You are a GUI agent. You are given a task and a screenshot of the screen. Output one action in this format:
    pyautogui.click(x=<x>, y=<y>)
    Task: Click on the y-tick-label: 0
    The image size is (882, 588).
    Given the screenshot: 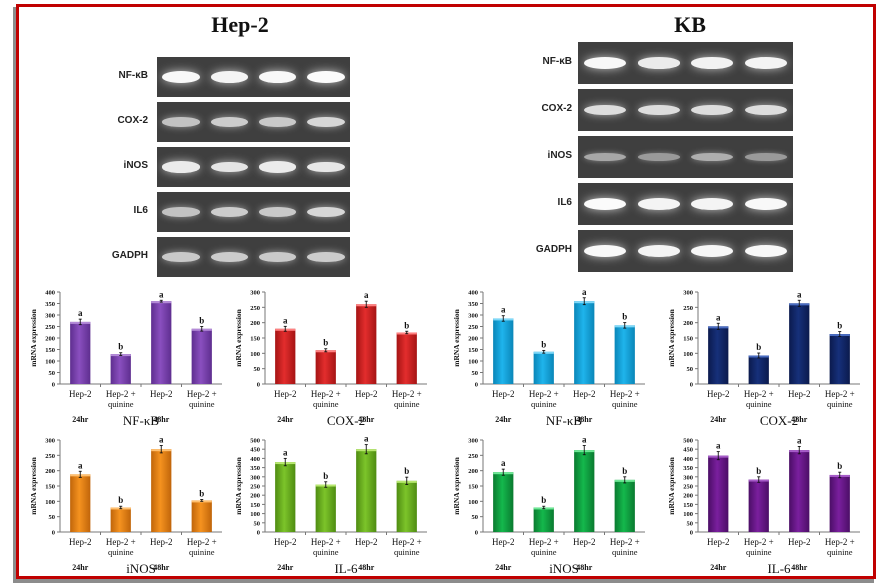 What is the action you would take?
    pyautogui.click(x=691, y=533)
    